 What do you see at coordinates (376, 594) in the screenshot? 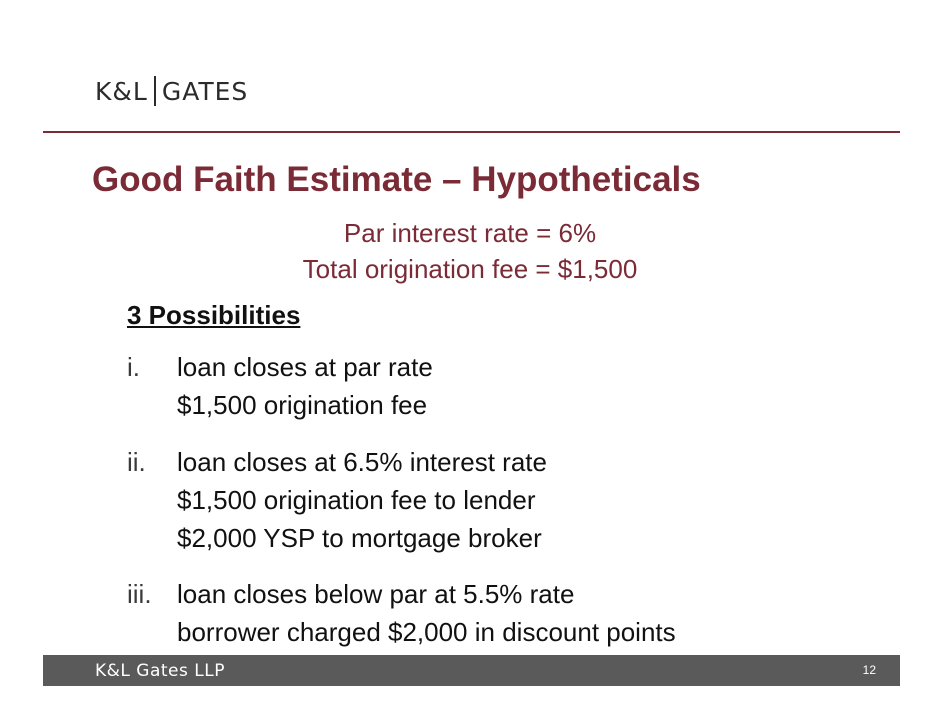
I see `list-item-line: loan closes below par at 5.5% rate` at bounding box center [376, 594].